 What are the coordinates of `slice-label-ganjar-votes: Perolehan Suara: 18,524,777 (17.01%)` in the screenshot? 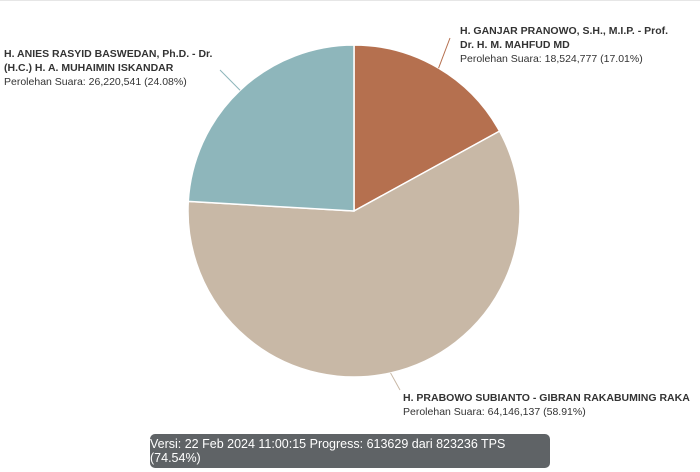 It's located at (551, 59).